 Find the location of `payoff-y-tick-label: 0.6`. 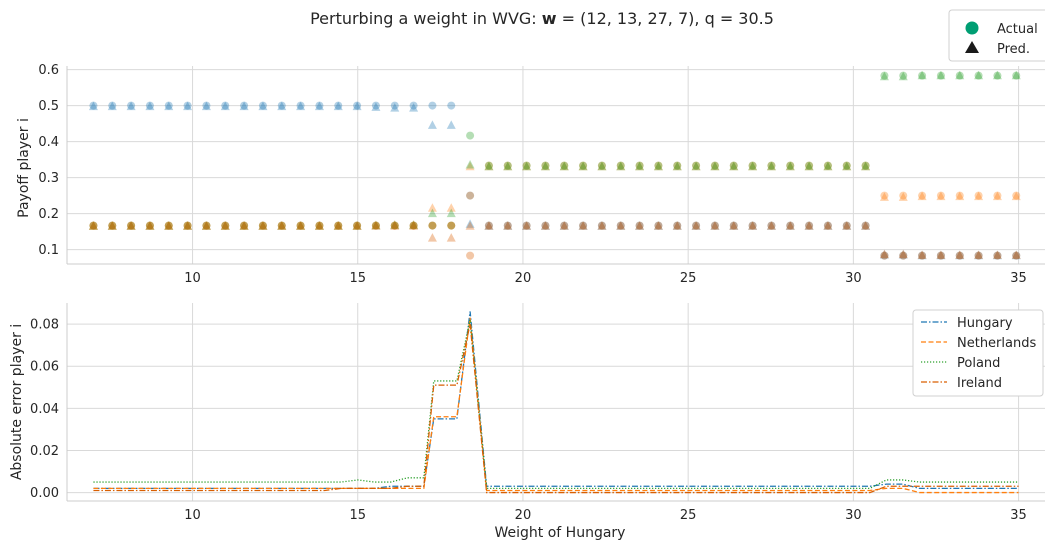

payoff-y-tick-label: 0.6 is located at coordinates (48, 70).